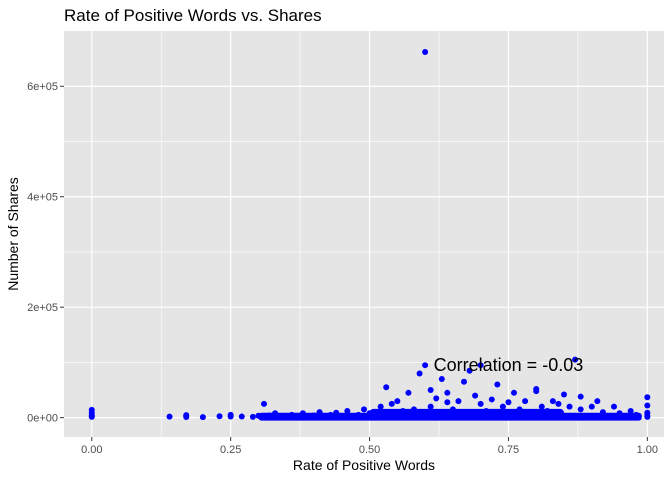  Describe the element at coordinates (364, 465) in the screenshot. I see `x-axis-title: Rate of Positive Words` at that location.